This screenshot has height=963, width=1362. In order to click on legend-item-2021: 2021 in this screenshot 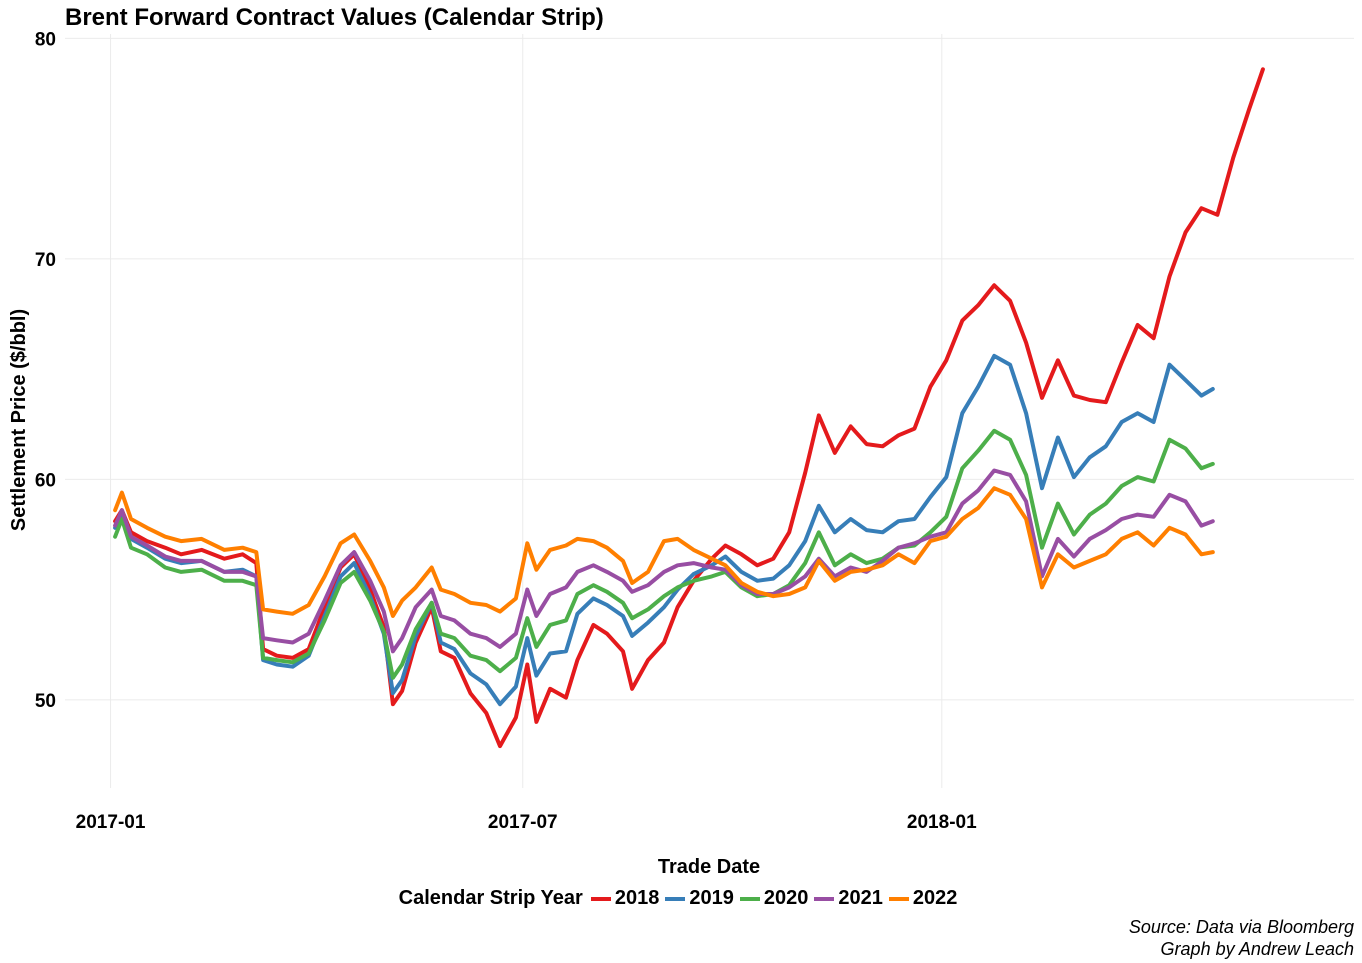, I will do `click(848, 898)`.